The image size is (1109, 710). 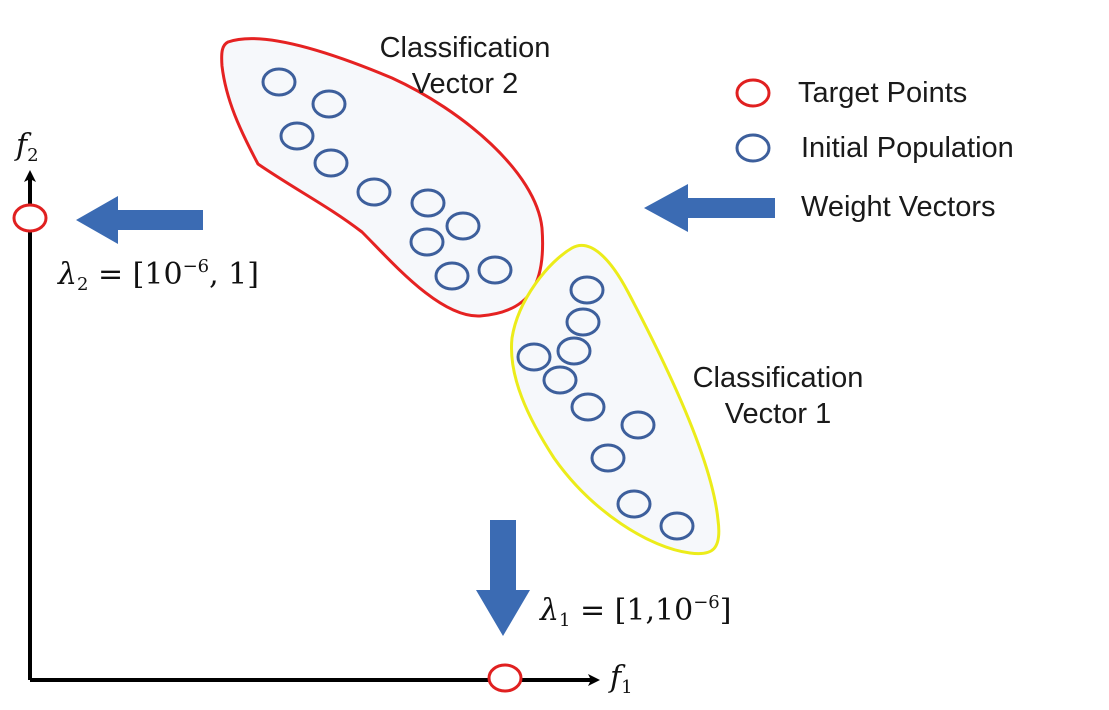 What do you see at coordinates (196, 266) in the screenshot?
I see `lambda2-exponent: −6` at bounding box center [196, 266].